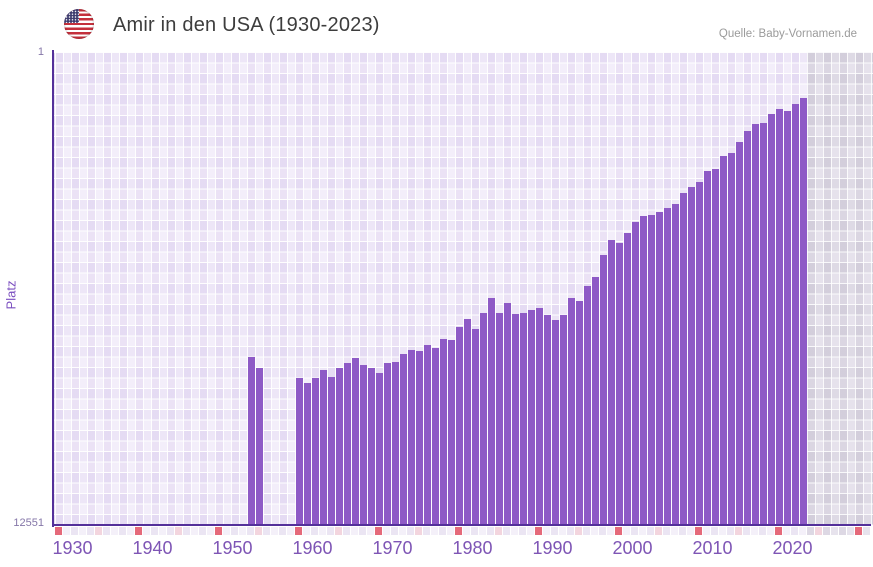  What do you see at coordinates (251, 441) in the screenshot?
I see `bar-1954` at bounding box center [251, 441].